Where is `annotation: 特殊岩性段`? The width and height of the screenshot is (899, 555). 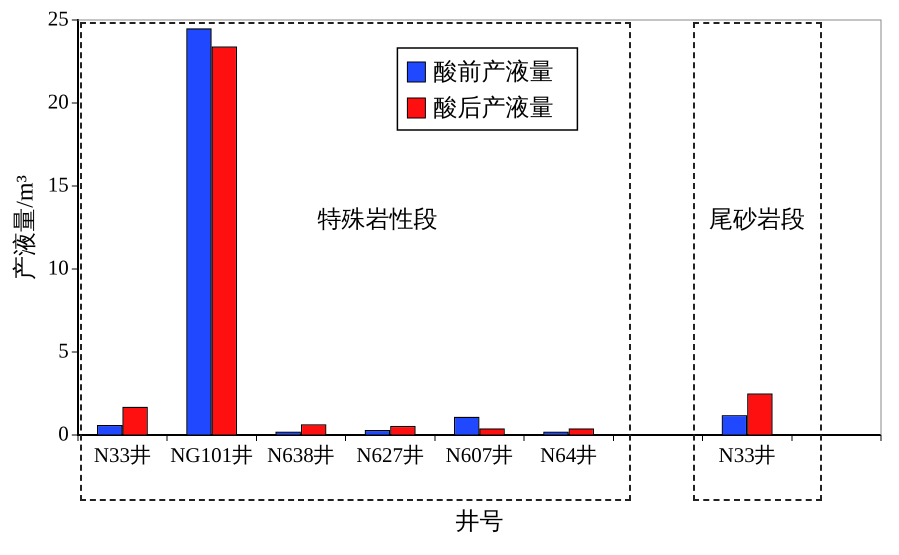
annotation: 特殊岩性段 is located at coordinates (378, 221).